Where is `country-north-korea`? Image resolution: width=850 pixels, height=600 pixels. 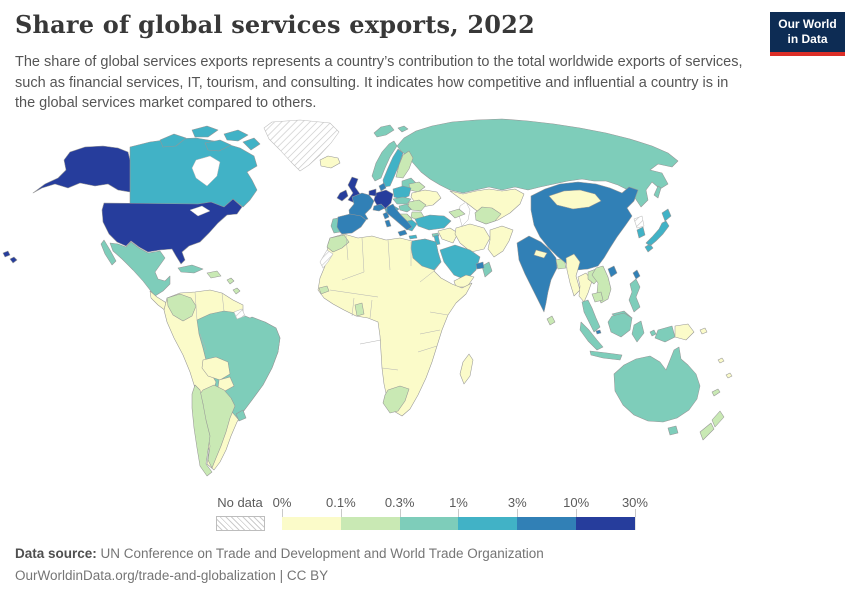 country-north-korea is located at coordinates (639, 222).